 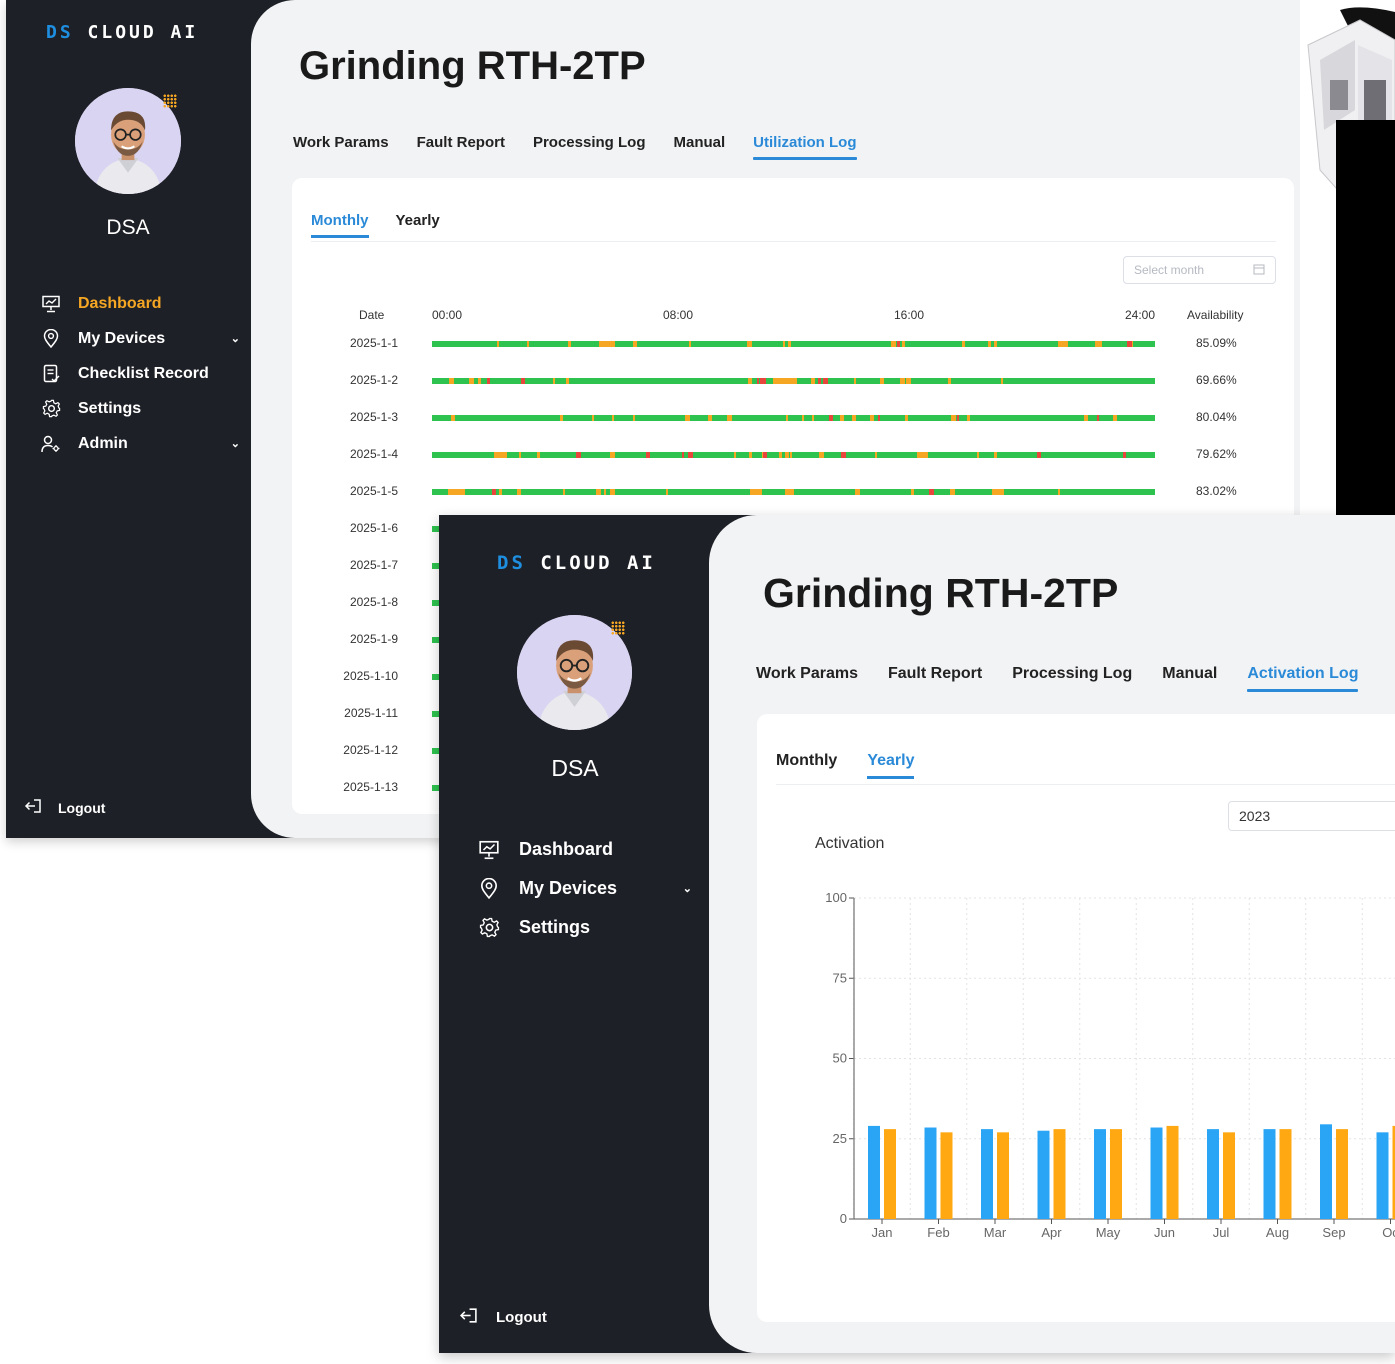 What do you see at coordinates (1303, 678) in the screenshot?
I see `tab-activation-log: Activation Log` at bounding box center [1303, 678].